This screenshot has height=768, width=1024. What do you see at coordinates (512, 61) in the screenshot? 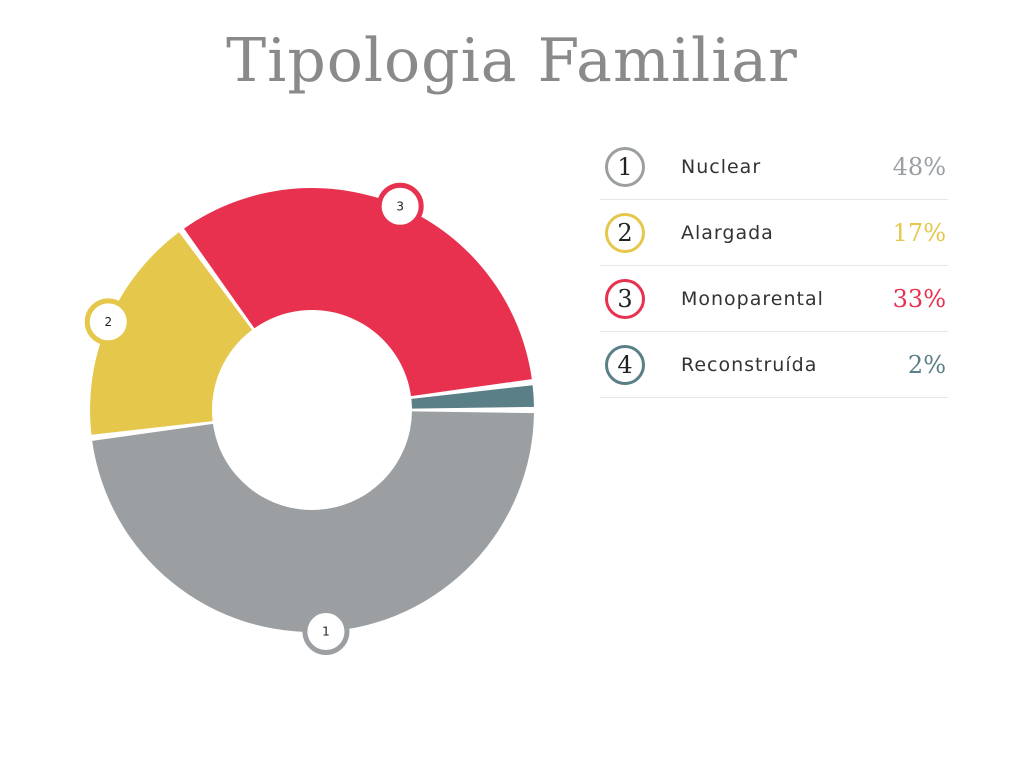
I see `chart-title: Tipologia Familiar` at bounding box center [512, 61].